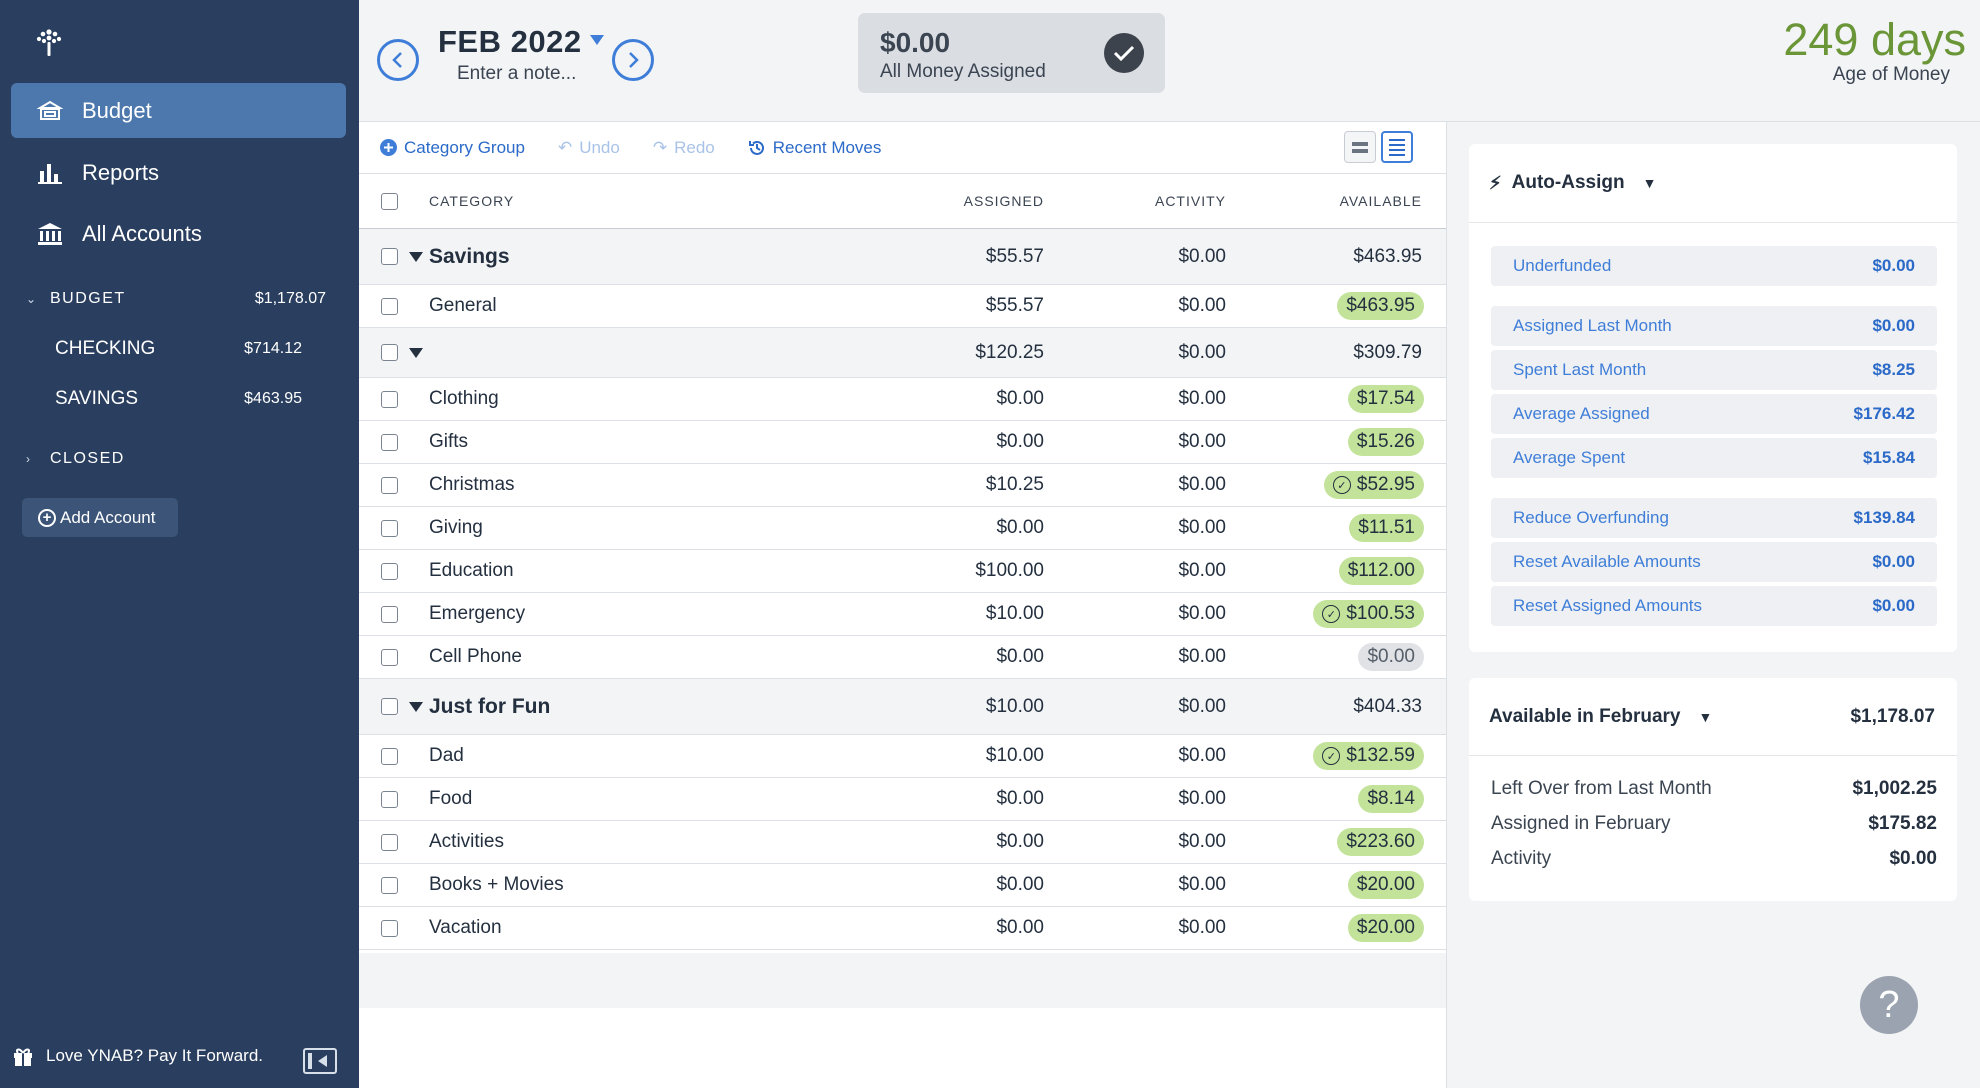 The width and height of the screenshot is (1980, 1088). Describe the element at coordinates (1368, 614) in the screenshot. I see `available-pill: ✓ $100.53` at that location.